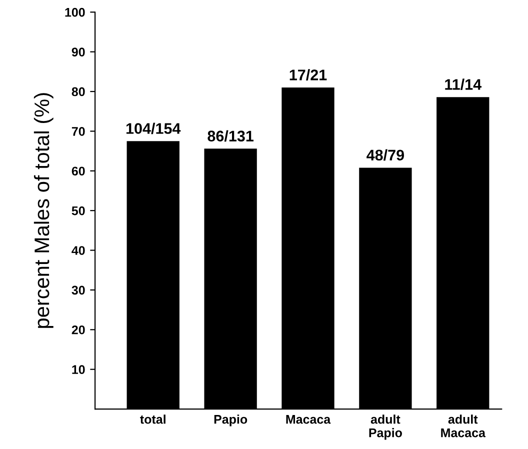  Describe the element at coordinates (385, 155) in the screenshot. I see `data-label: 48/79` at that location.